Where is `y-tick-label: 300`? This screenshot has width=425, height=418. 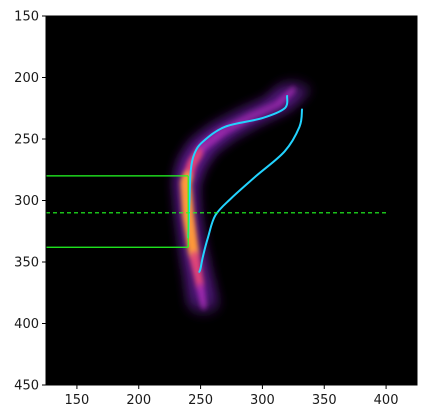
y-tick-label: 300 is located at coordinates (26, 201).